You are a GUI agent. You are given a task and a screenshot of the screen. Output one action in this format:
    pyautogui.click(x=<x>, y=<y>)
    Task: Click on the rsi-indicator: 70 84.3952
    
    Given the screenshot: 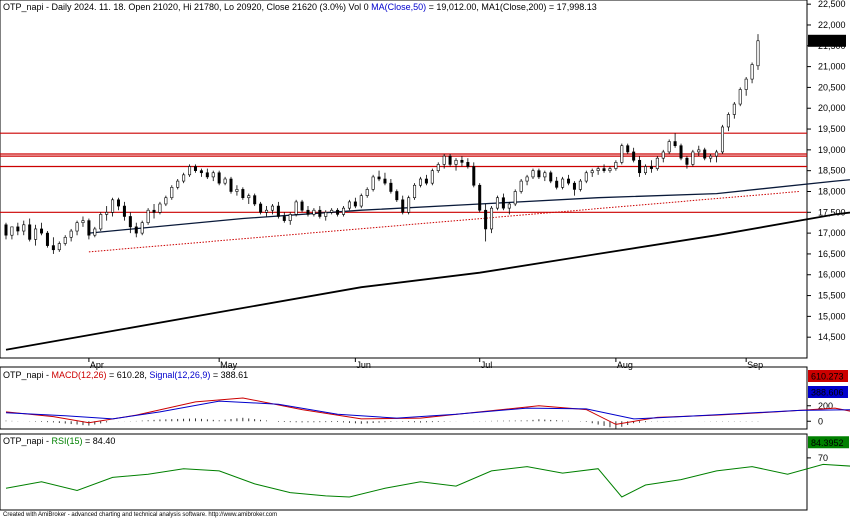 What is the action you would take?
    pyautogui.click(x=427, y=467)
    